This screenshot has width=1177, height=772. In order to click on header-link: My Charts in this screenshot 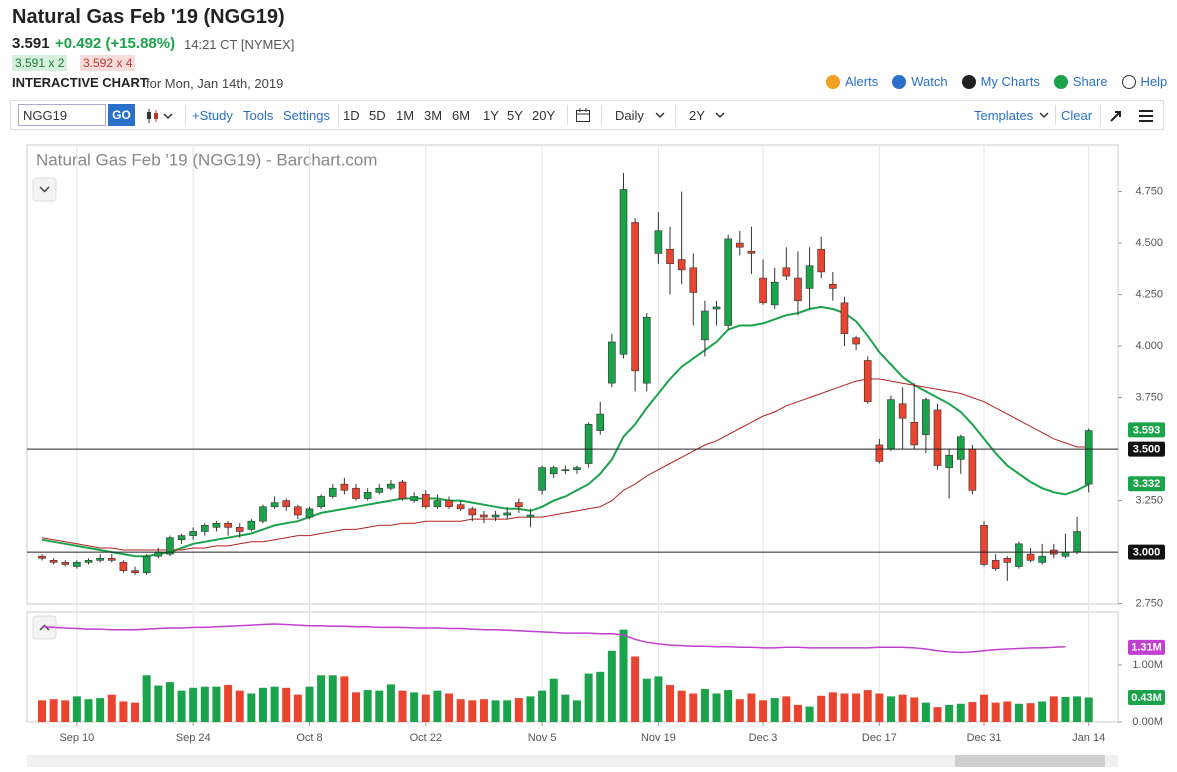, I will do `click(1000, 81)`.